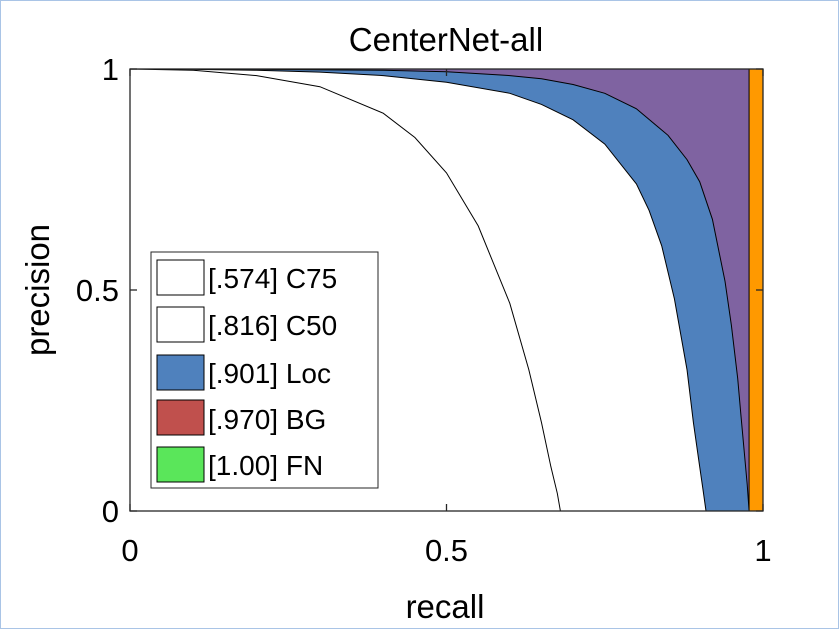 The image size is (839, 630). I want to click on legend-item-c50: [.816] C50, so click(246, 324).